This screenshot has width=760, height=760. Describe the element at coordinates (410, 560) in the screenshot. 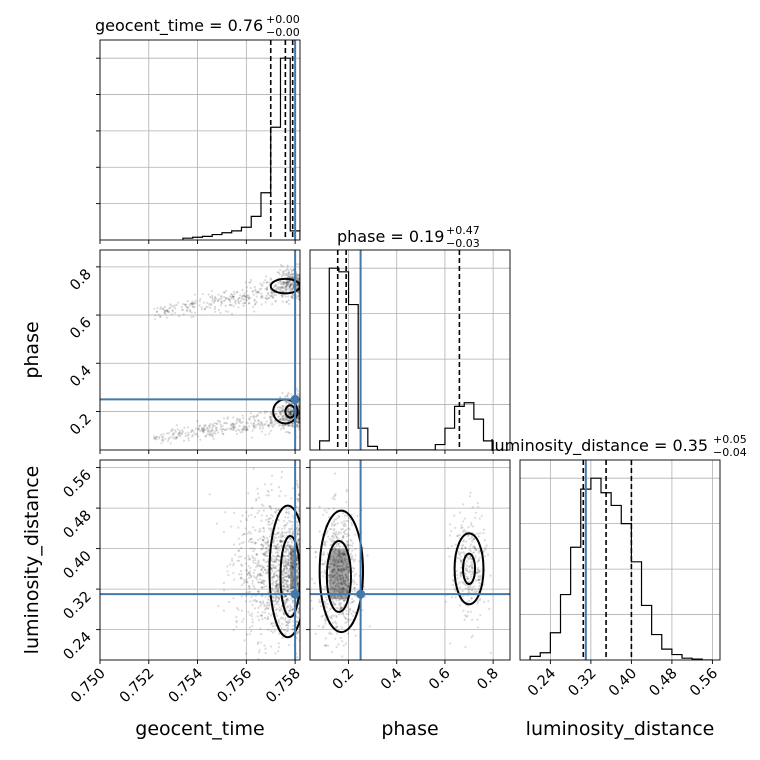

I see `scatter-plot-area` at that location.